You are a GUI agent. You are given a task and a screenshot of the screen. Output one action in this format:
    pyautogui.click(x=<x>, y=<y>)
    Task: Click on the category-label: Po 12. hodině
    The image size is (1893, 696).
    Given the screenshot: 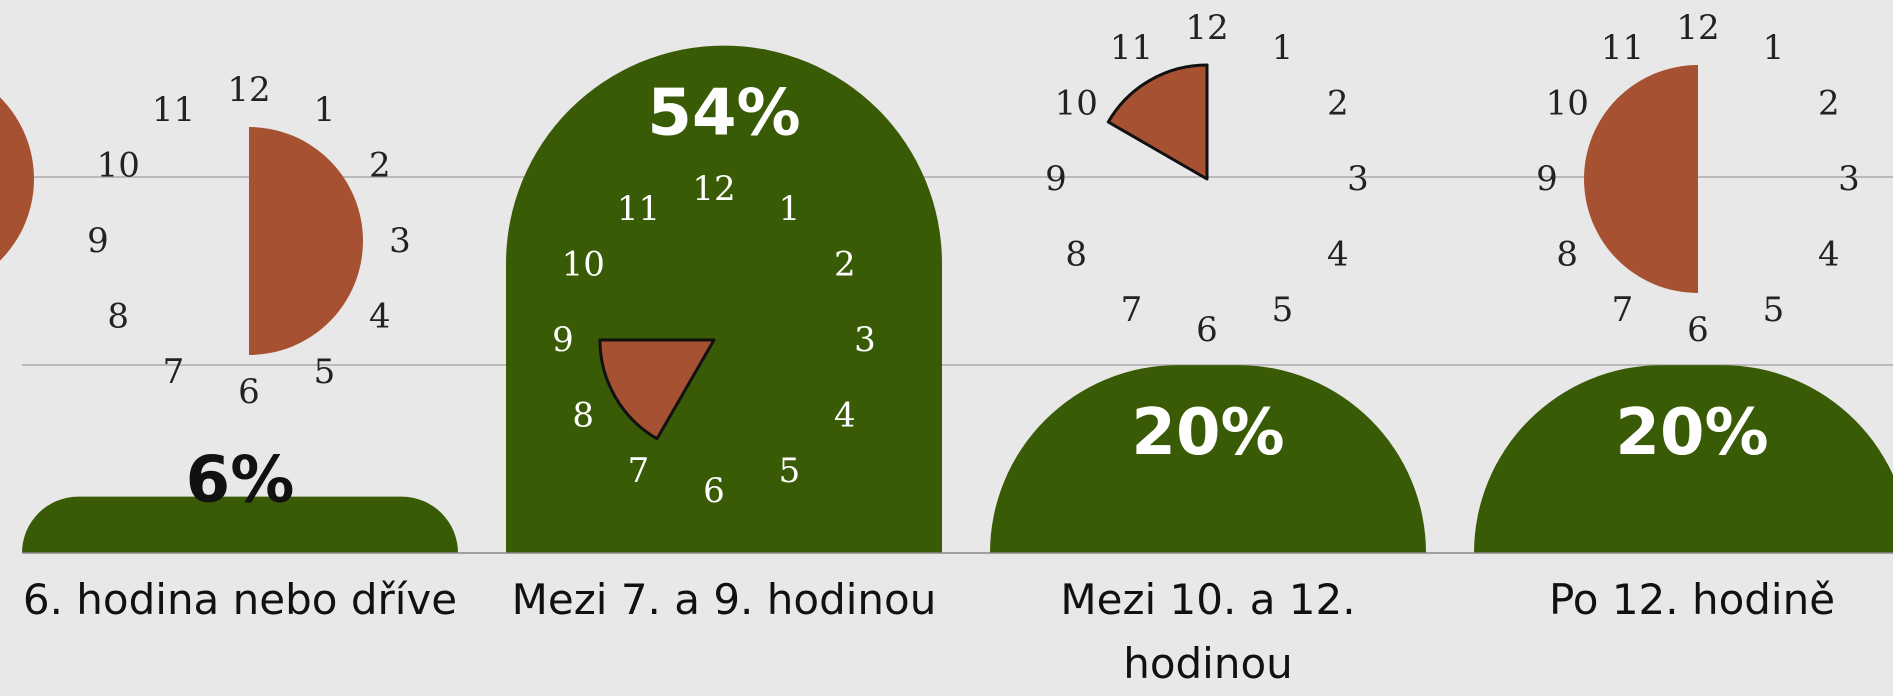 What is the action you would take?
    pyautogui.click(x=1692, y=599)
    